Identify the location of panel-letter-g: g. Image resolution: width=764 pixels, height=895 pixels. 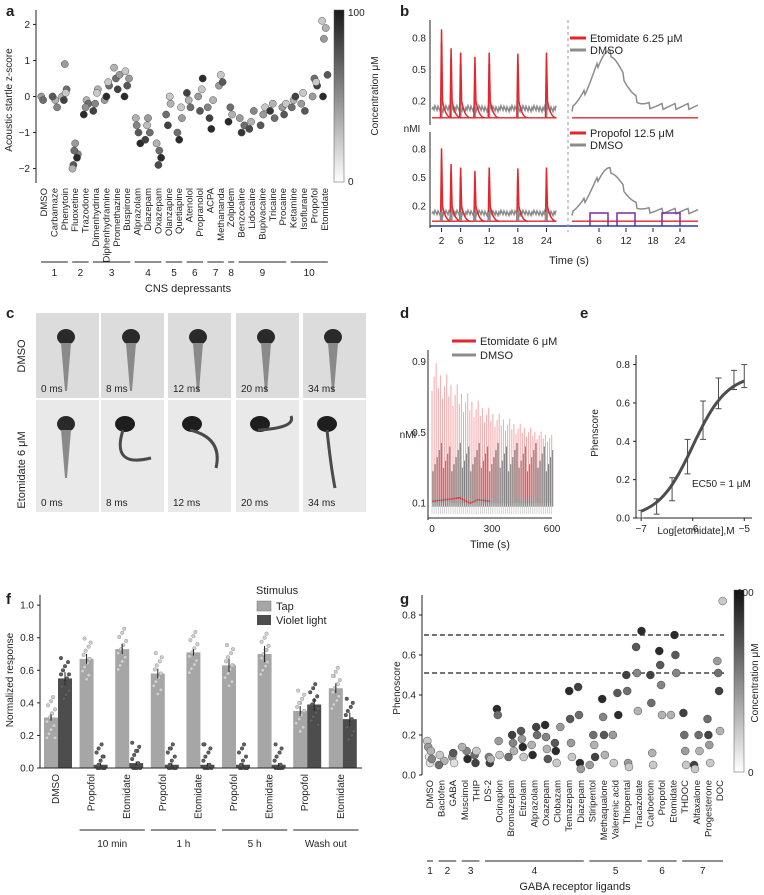
(404, 599).